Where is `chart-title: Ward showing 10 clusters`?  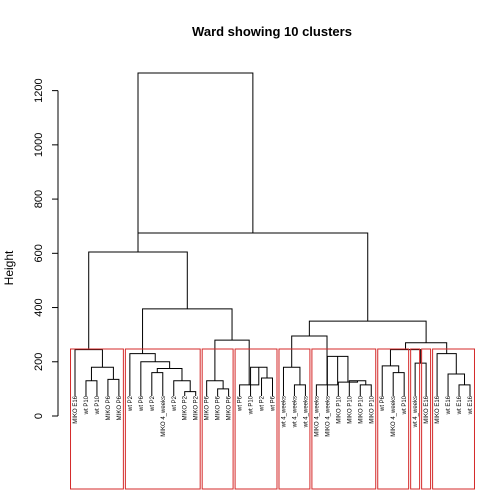
chart-title: Ward showing 10 clusters is located at coordinates (272, 31).